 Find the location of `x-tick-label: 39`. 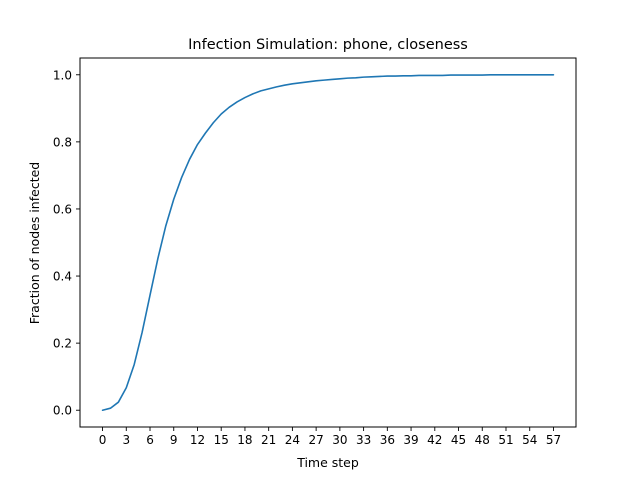

x-tick-label: 39 is located at coordinates (410, 440).